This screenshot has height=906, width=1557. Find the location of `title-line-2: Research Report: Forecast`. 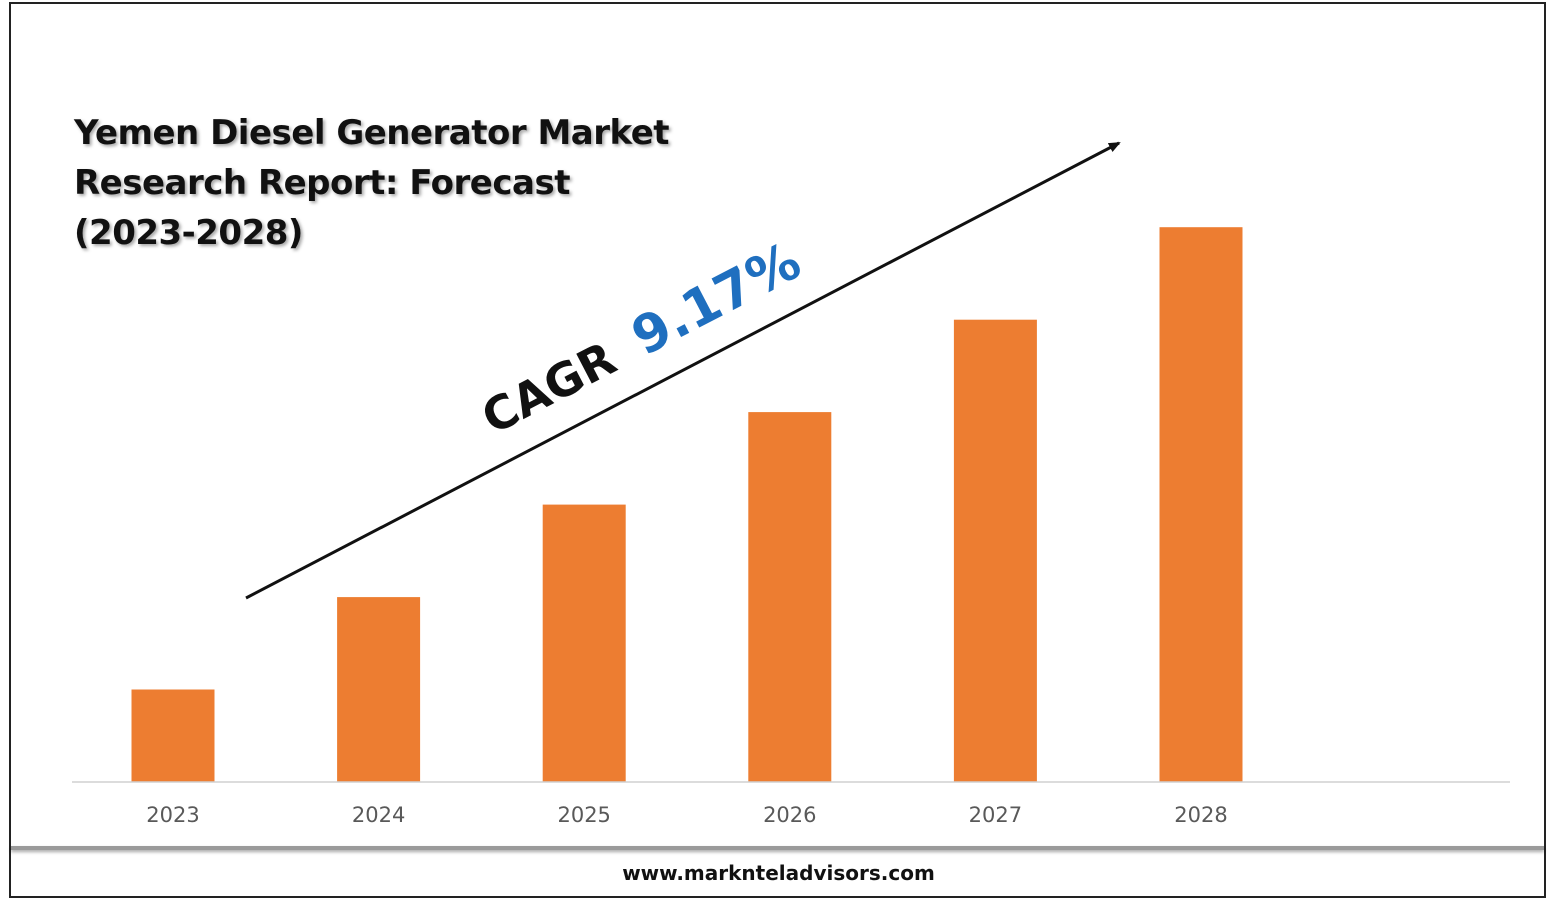

title-line-2: Research Report: Forecast is located at coordinates (322, 183).